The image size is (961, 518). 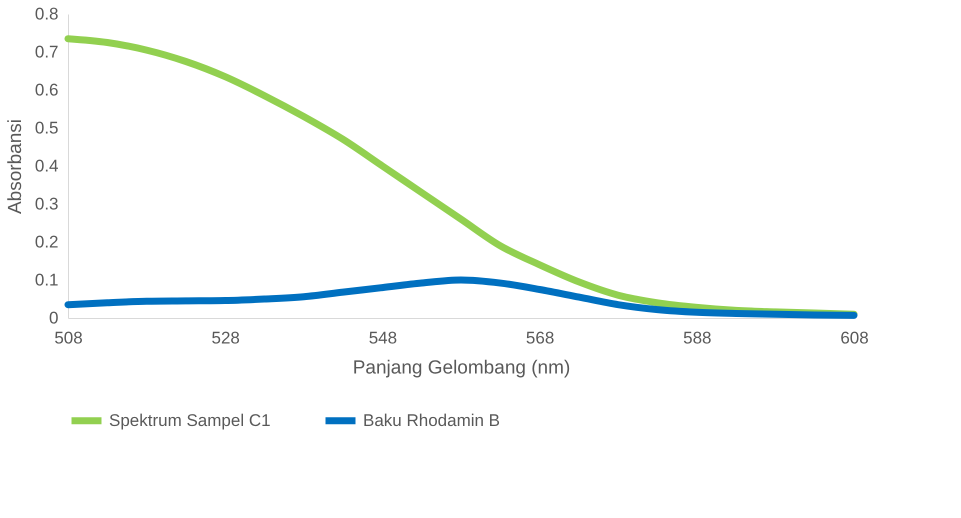 I want to click on y-tick-label: 0.3, so click(x=46, y=204).